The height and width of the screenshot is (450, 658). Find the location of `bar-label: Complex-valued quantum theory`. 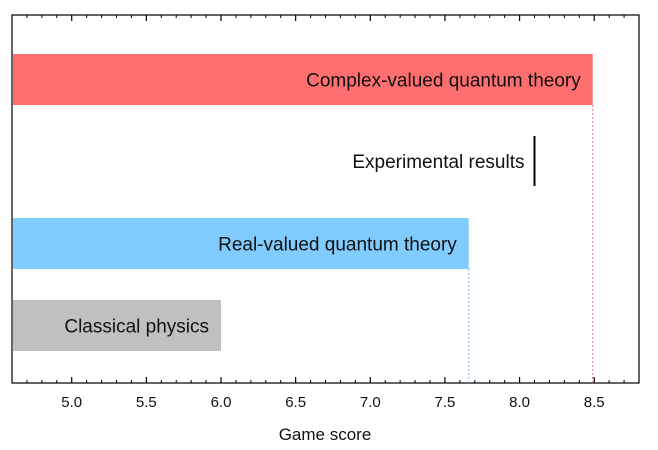

bar-label: Complex-valued quantum theory is located at coordinates (443, 81).